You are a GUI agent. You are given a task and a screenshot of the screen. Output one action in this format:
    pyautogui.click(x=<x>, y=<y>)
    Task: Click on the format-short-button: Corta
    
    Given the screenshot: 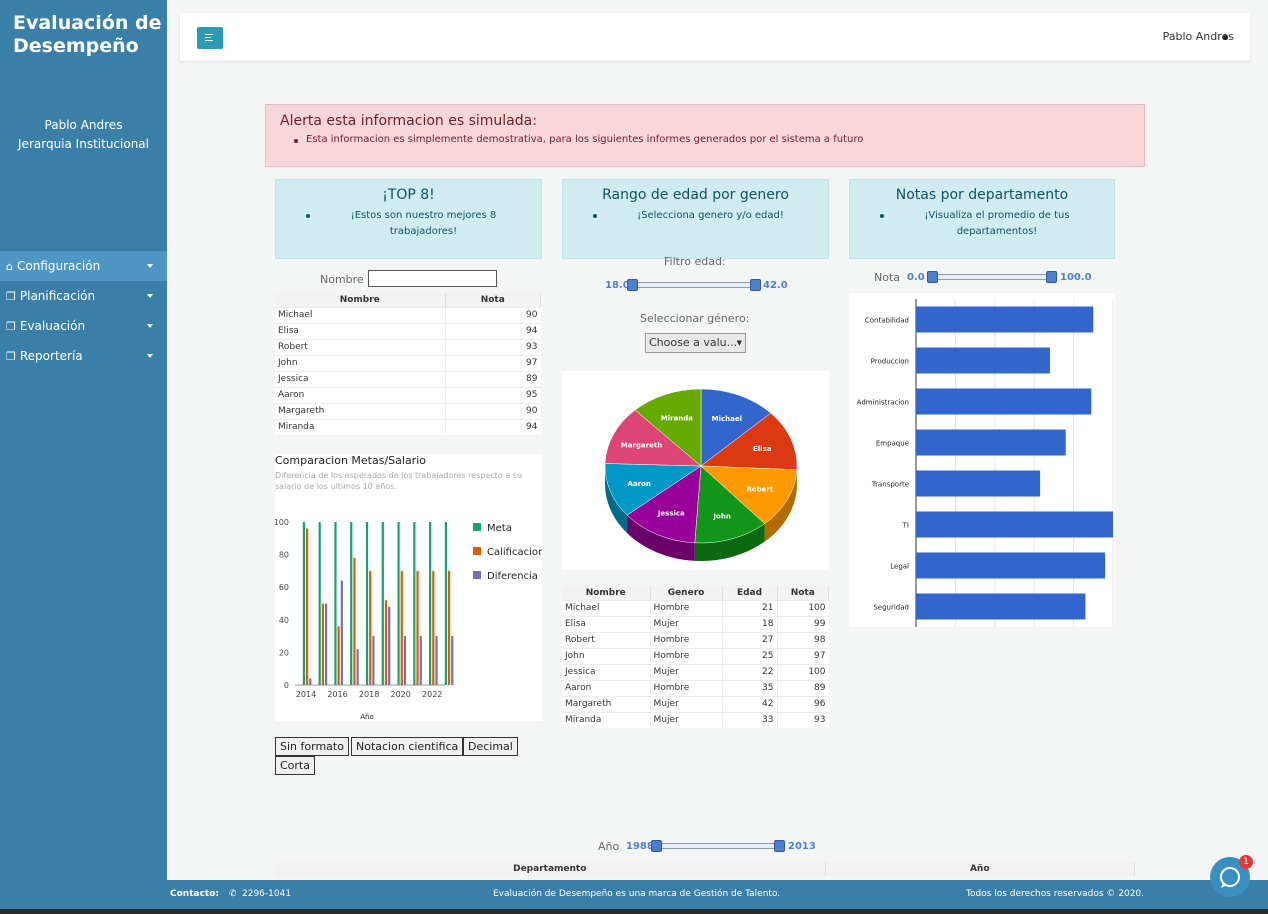 What is the action you would take?
    pyautogui.click(x=295, y=765)
    